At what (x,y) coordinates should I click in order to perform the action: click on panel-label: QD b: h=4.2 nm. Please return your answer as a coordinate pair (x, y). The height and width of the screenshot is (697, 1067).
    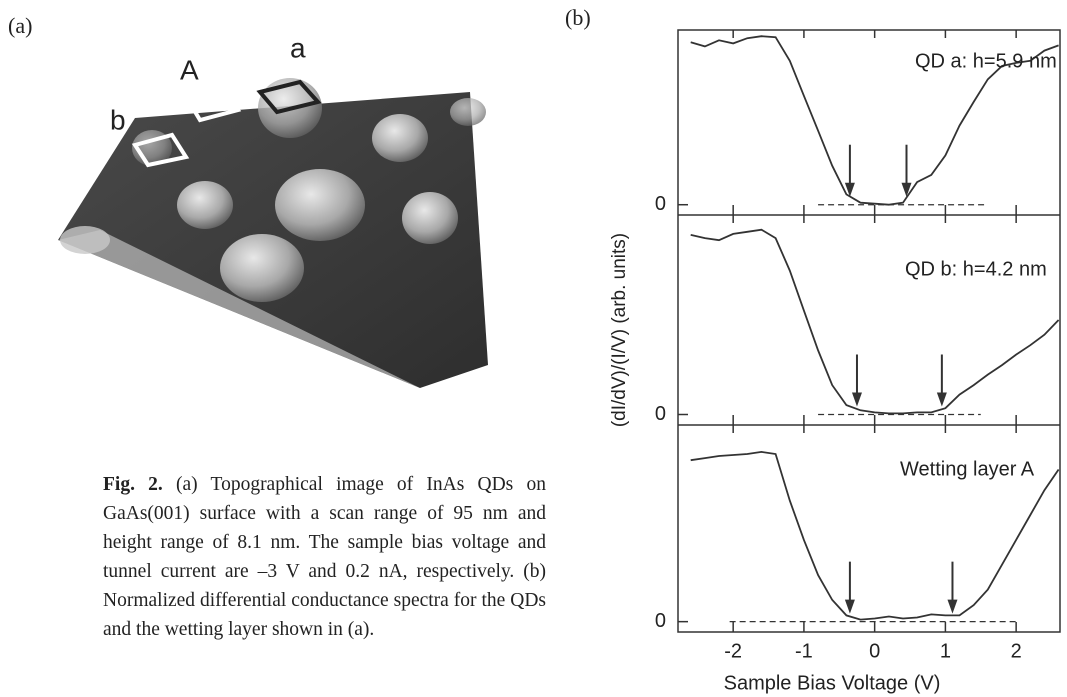
    Looking at the image, I should click on (976, 269).